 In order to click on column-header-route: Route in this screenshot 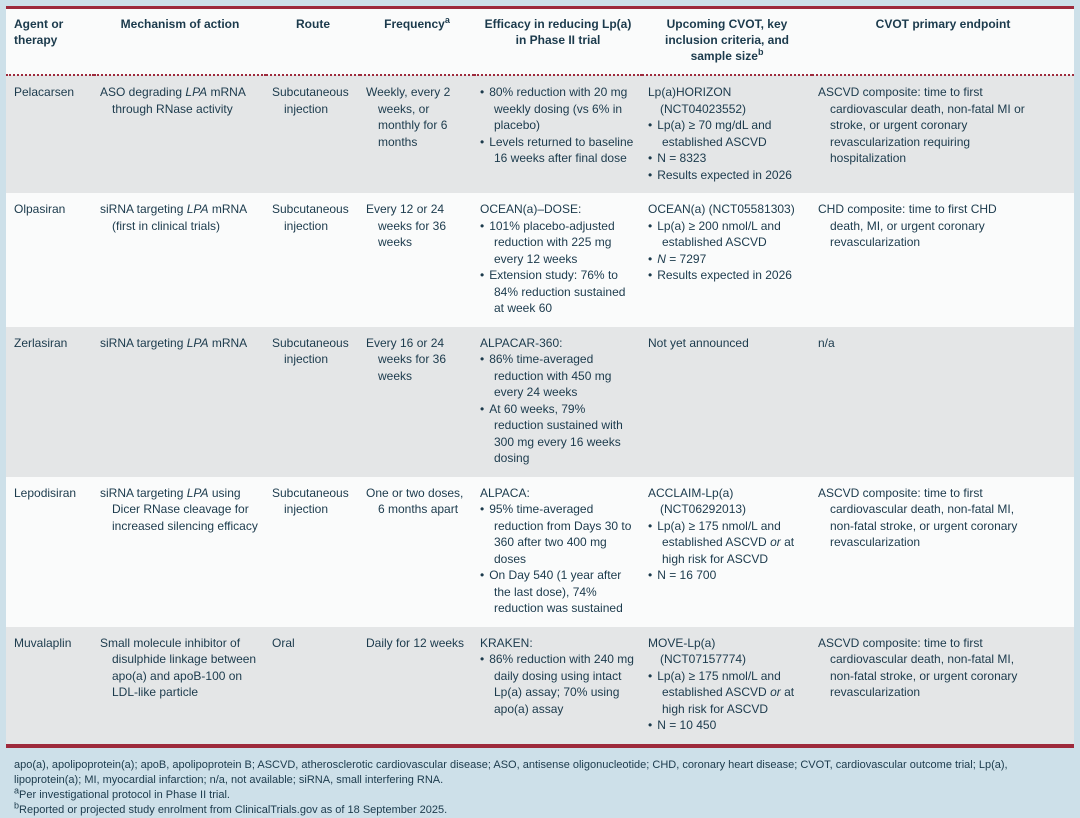, I will do `click(313, 42)`.